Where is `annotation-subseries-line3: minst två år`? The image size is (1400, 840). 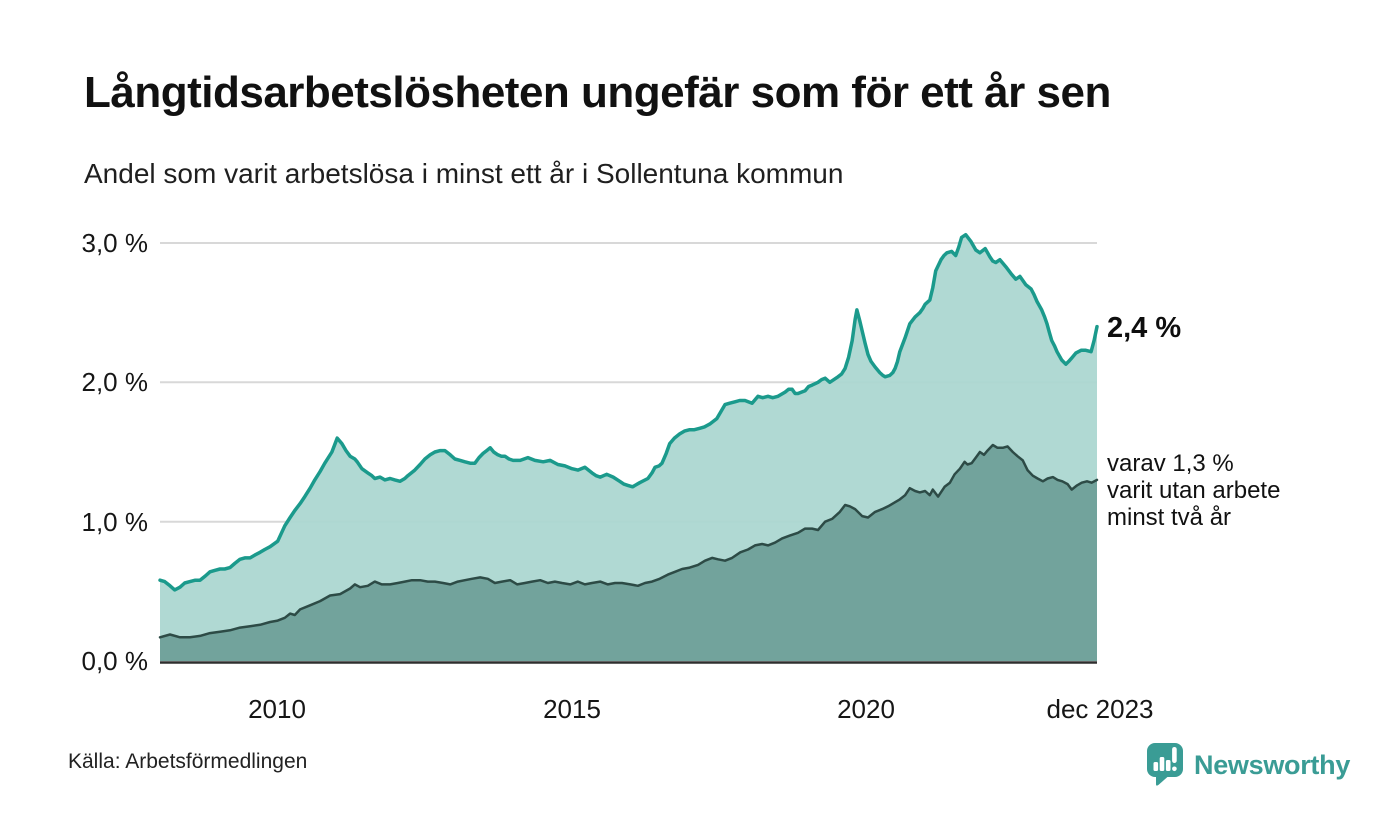 annotation-subseries-line3: minst två år is located at coordinates (1169, 517).